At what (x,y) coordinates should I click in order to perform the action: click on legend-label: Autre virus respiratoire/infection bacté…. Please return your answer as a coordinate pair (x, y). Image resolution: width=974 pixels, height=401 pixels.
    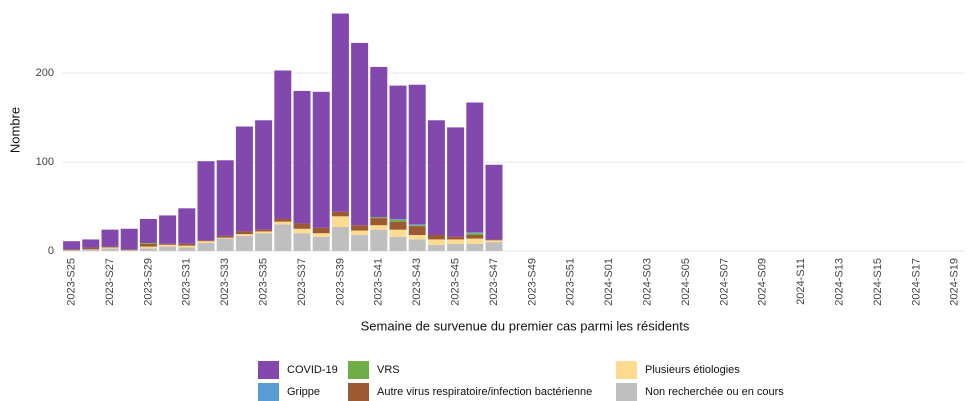
    Looking at the image, I should click on (484, 392).